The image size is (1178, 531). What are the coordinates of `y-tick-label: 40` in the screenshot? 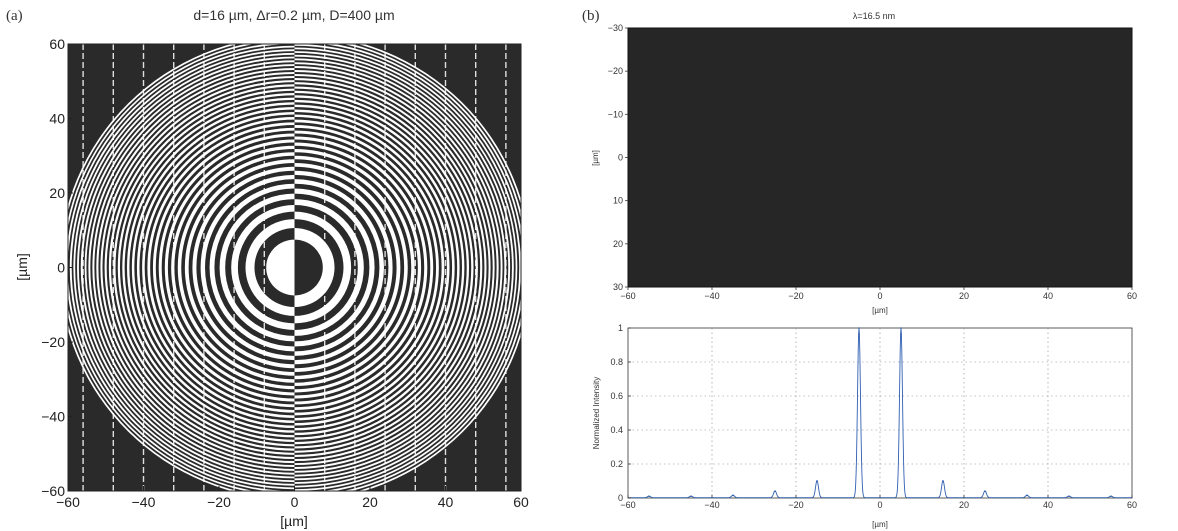 It's located at (57, 119).